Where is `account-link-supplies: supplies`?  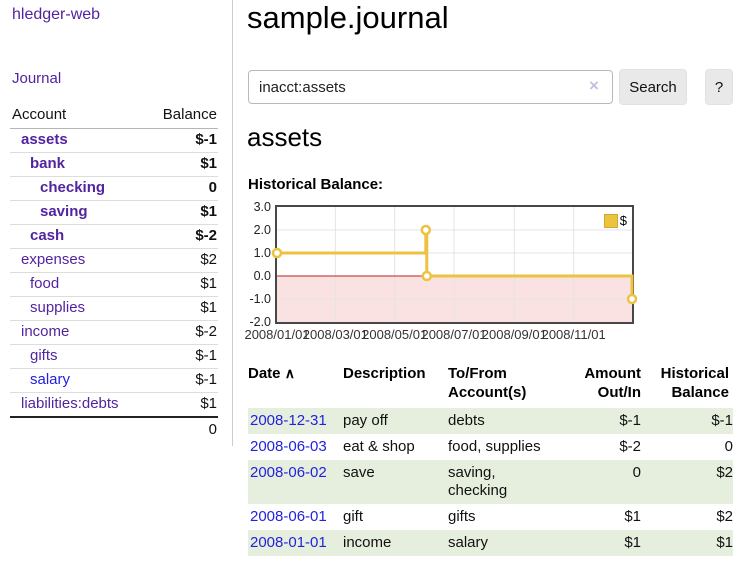
account-link-supplies: supplies is located at coordinates (58, 307).